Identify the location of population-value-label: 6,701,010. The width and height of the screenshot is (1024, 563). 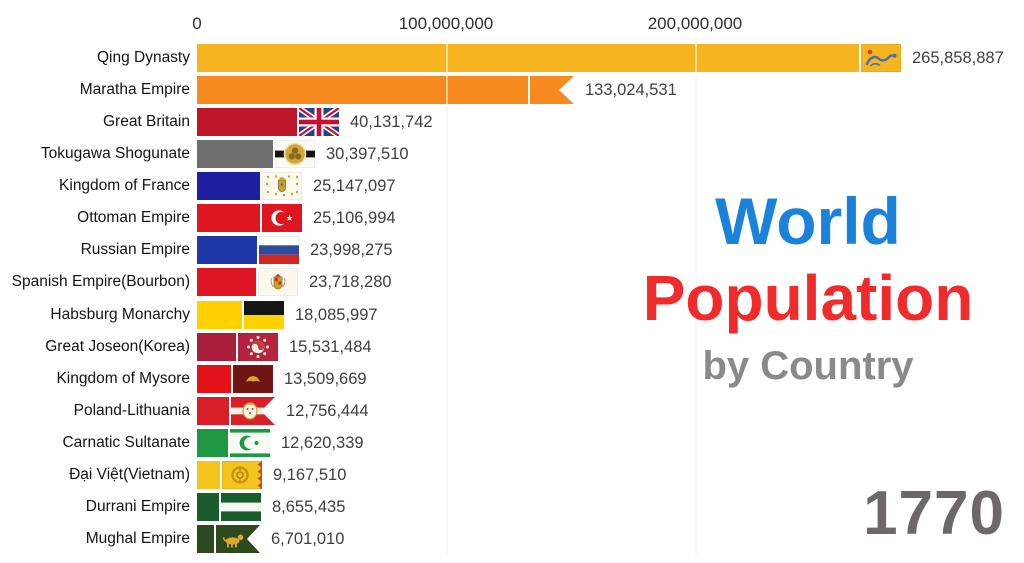
(308, 539).